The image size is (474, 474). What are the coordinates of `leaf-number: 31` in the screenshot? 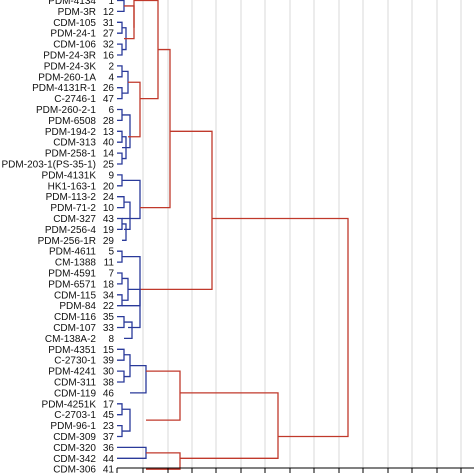 It's located at (109, 23).